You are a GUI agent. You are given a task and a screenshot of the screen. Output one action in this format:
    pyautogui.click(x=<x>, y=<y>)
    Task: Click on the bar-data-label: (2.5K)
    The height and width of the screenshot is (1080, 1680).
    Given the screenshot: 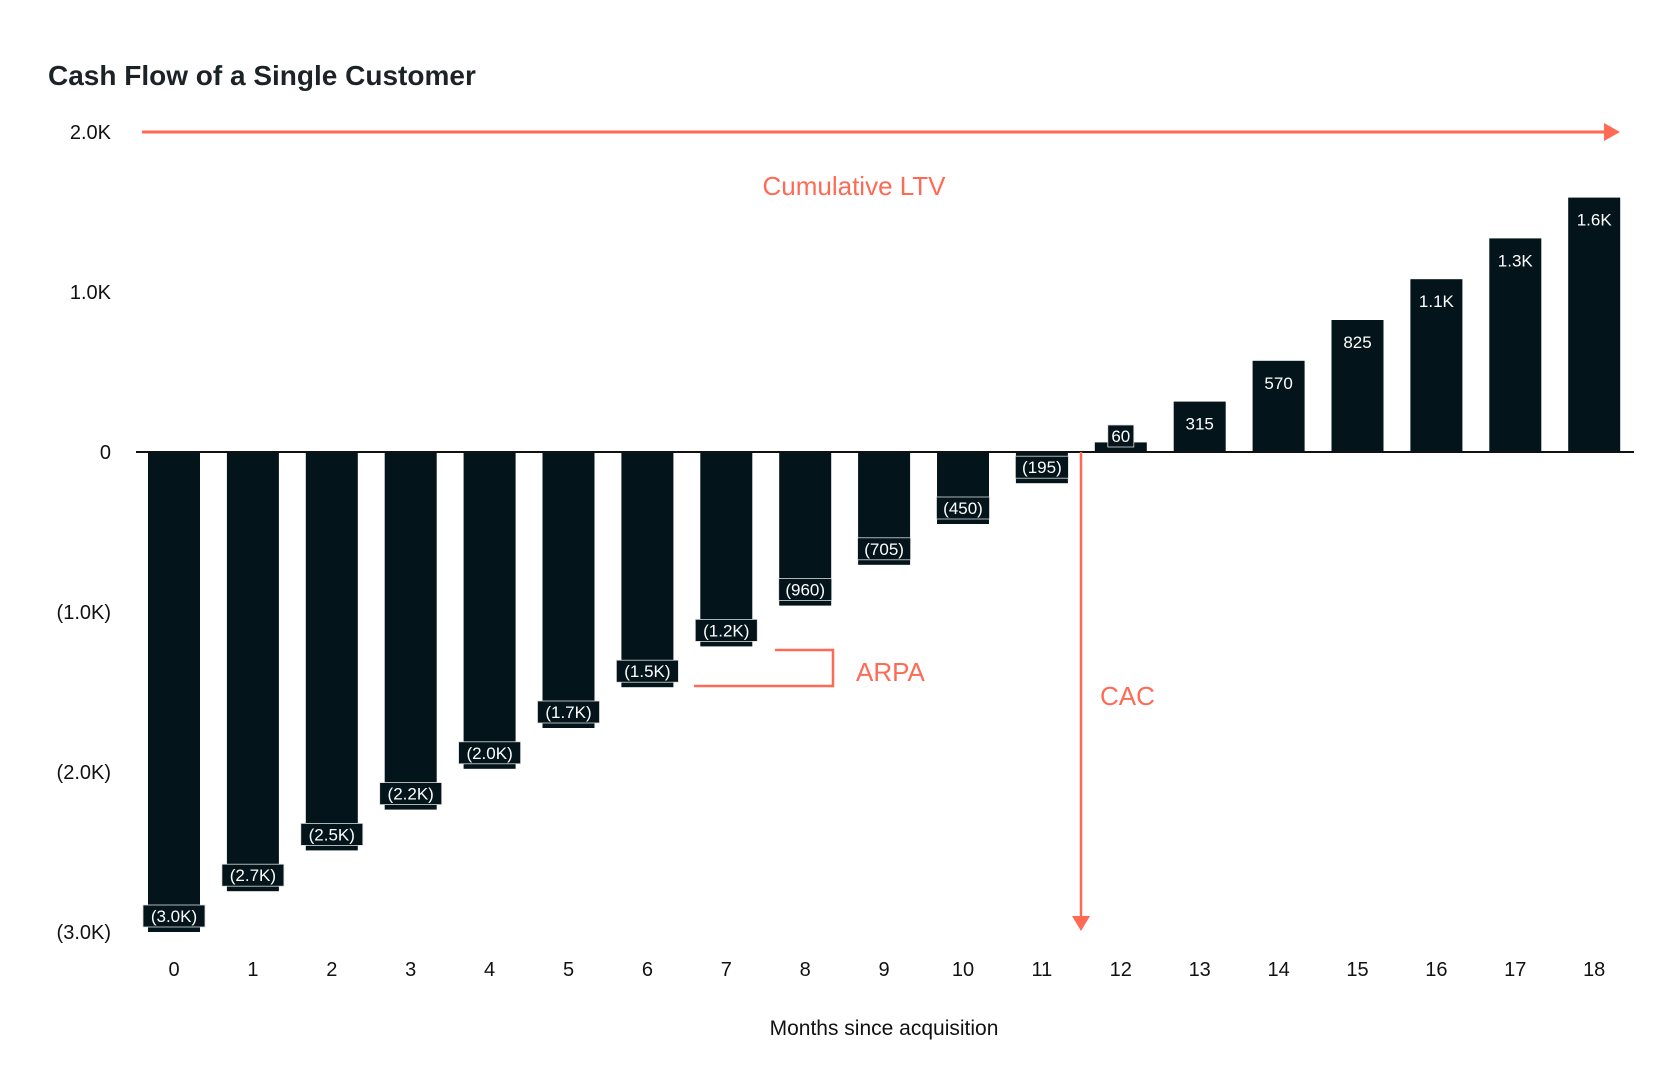 What is the action you would take?
    pyautogui.click(x=332, y=834)
    